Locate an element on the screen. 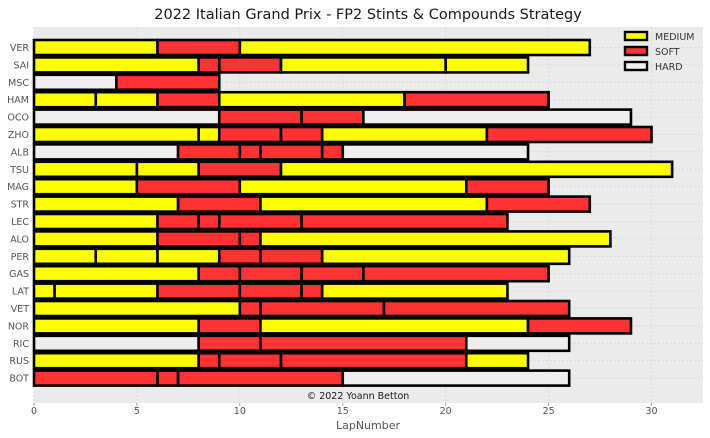 Image resolution: width=710 pixels, height=438 pixels. legend-label-hard: HARD is located at coordinates (669, 67).